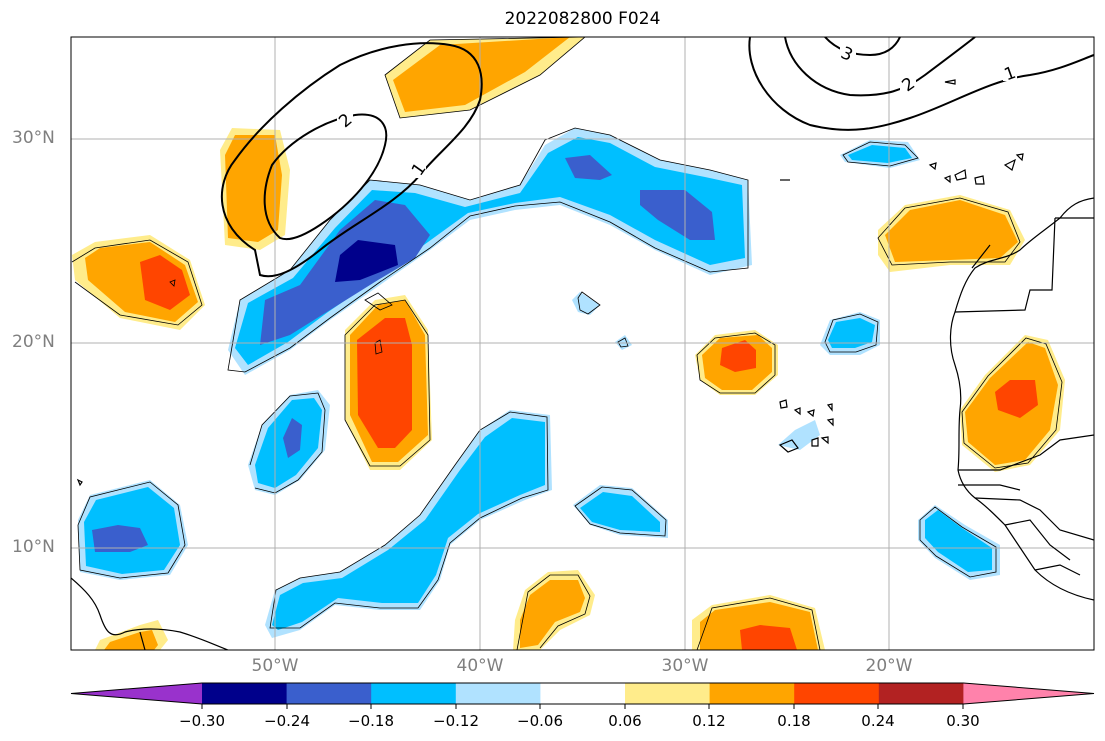  I want to click on map-title: 2022082800 F024, so click(582, 19).